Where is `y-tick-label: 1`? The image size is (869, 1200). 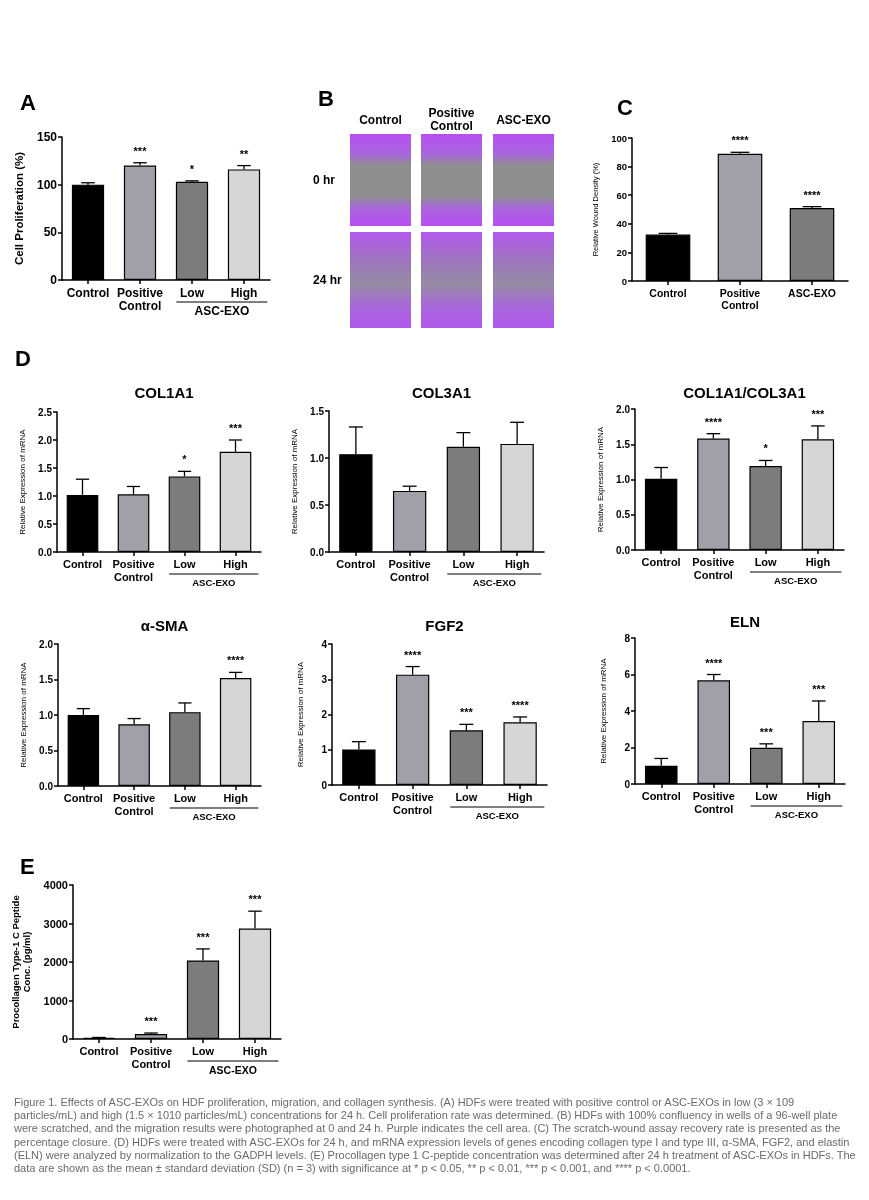 y-tick-label: 1 is located at coordinates (324, 750).